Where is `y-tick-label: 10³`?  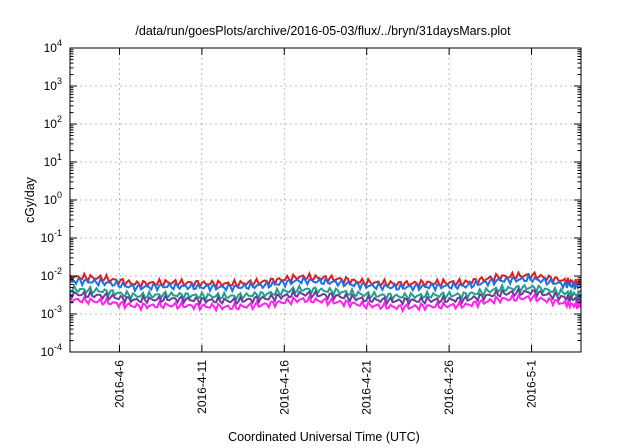
y-tick-label: 10³ is located at coordinates (53, 84).